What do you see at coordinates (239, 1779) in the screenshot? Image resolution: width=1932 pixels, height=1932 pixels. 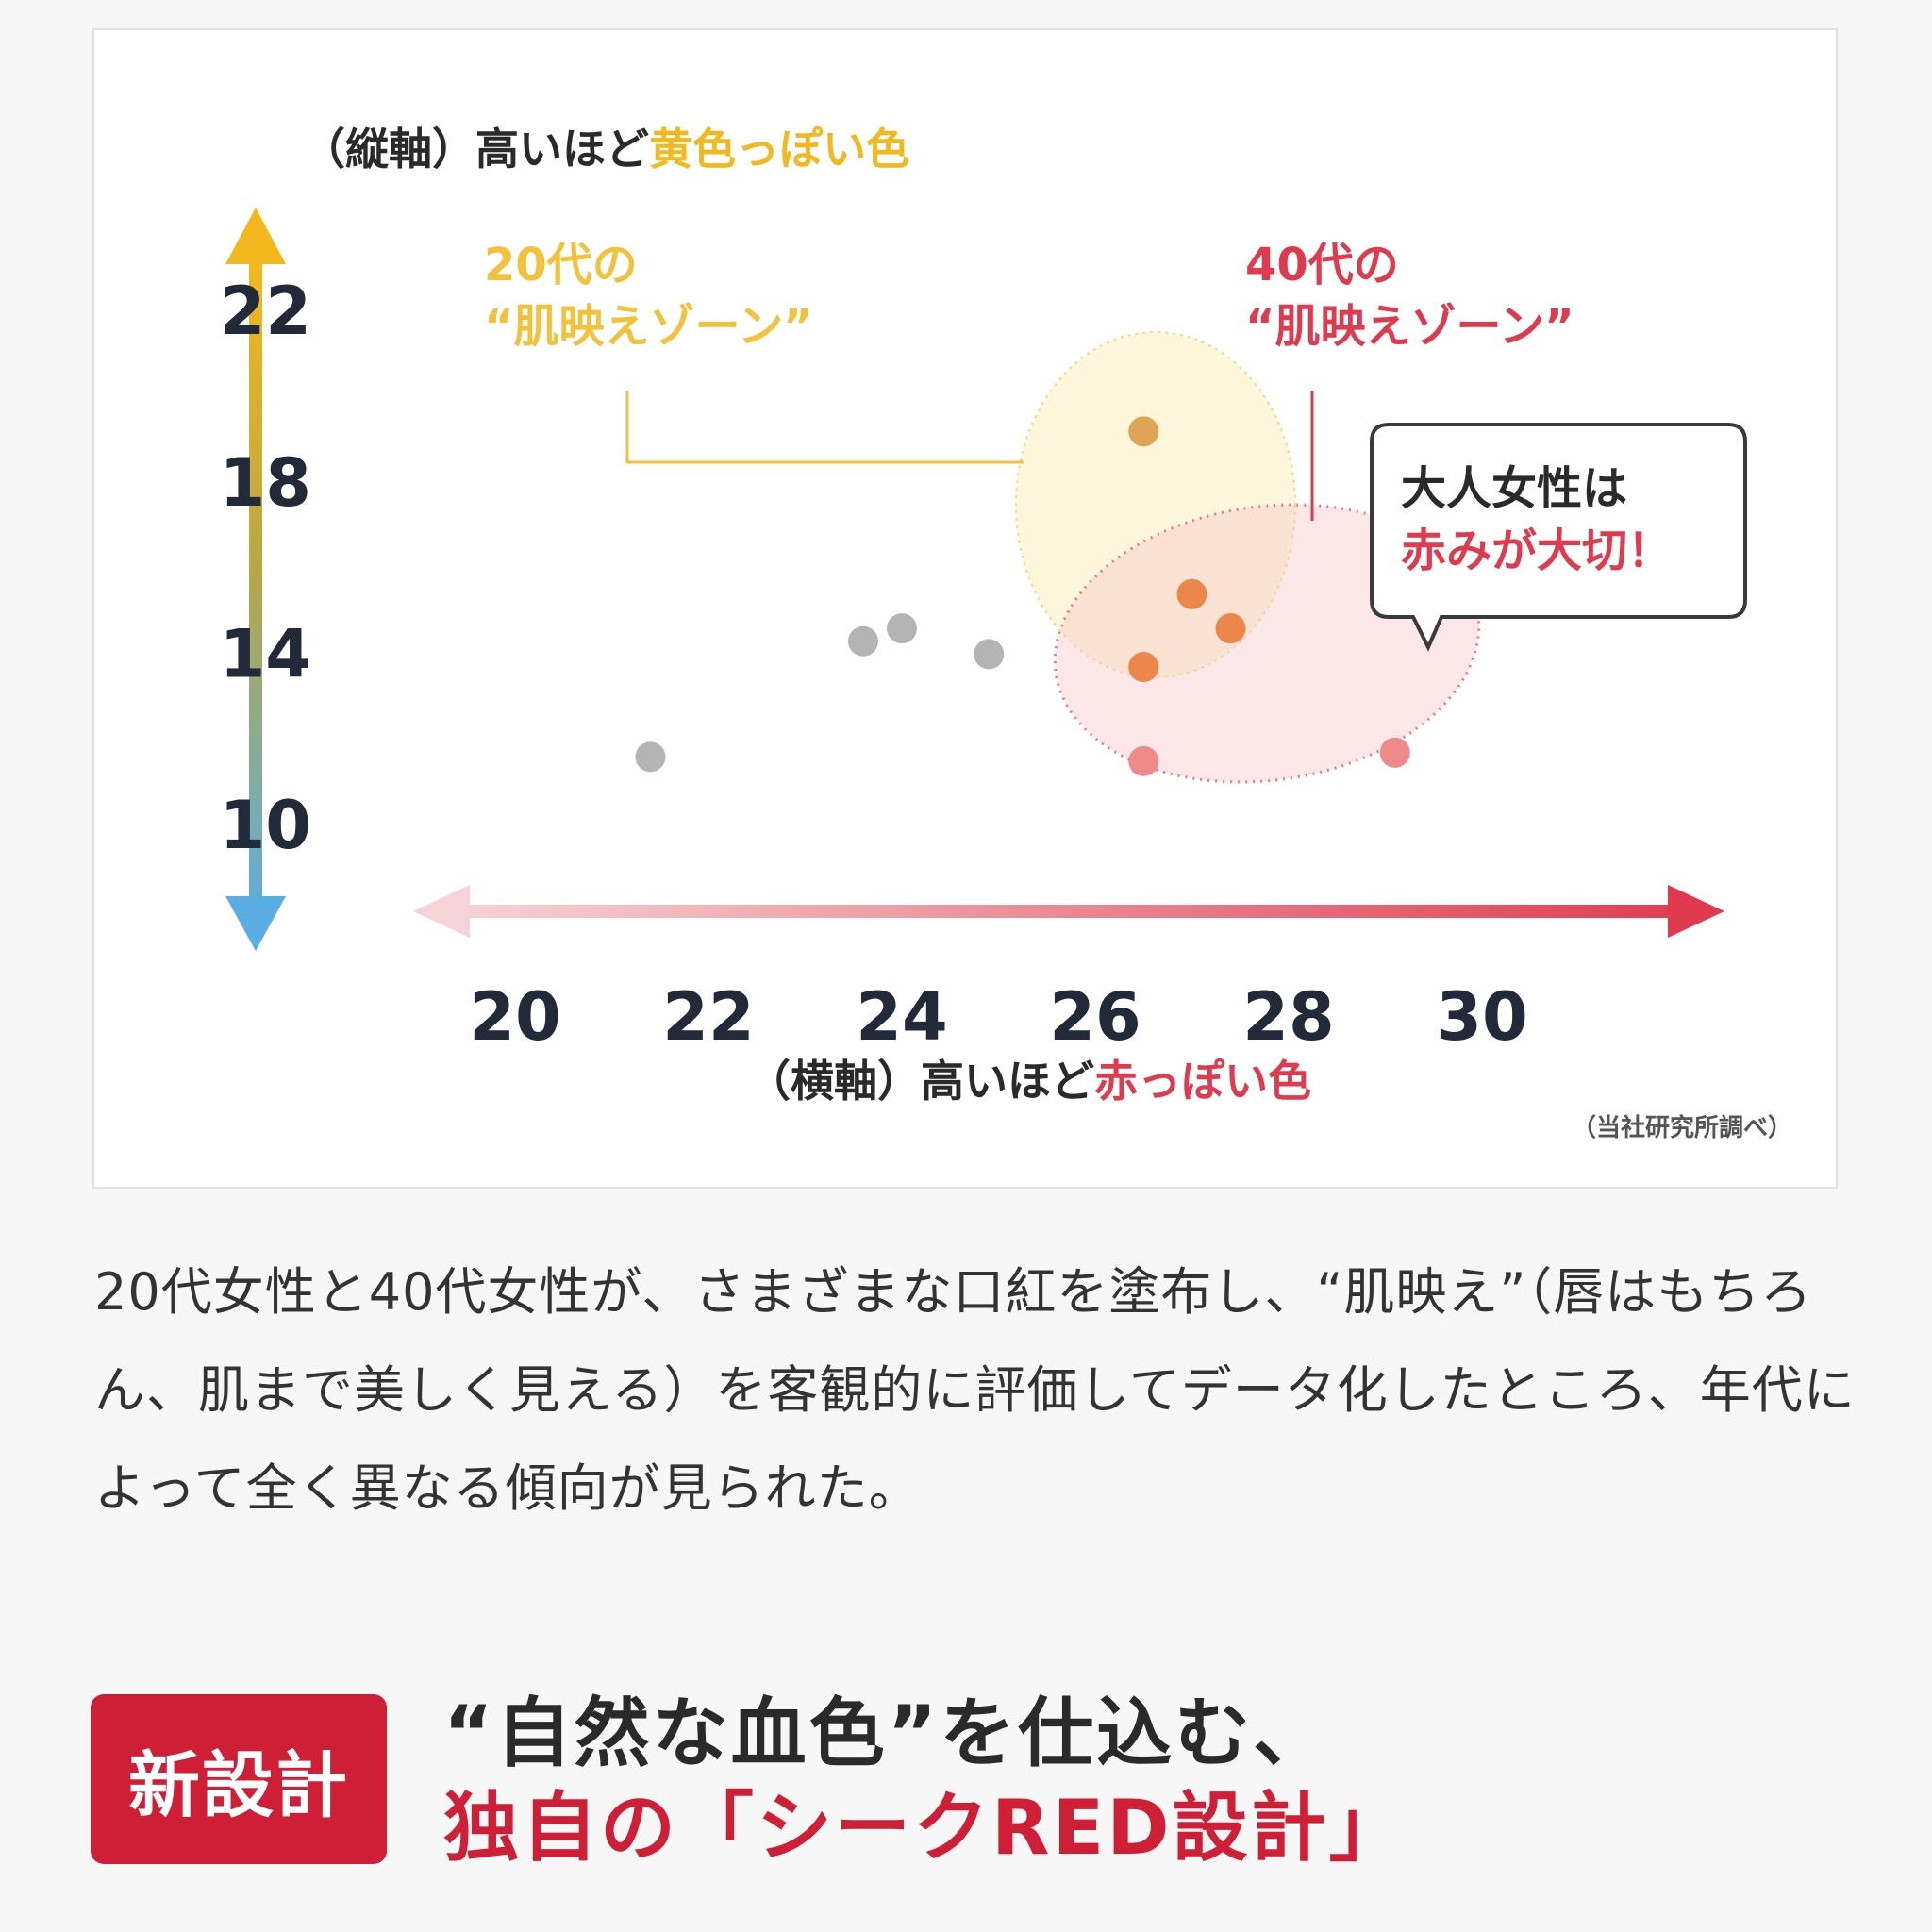 I see `new-design-badge: 新設計` at bounding box center [239, 1779].